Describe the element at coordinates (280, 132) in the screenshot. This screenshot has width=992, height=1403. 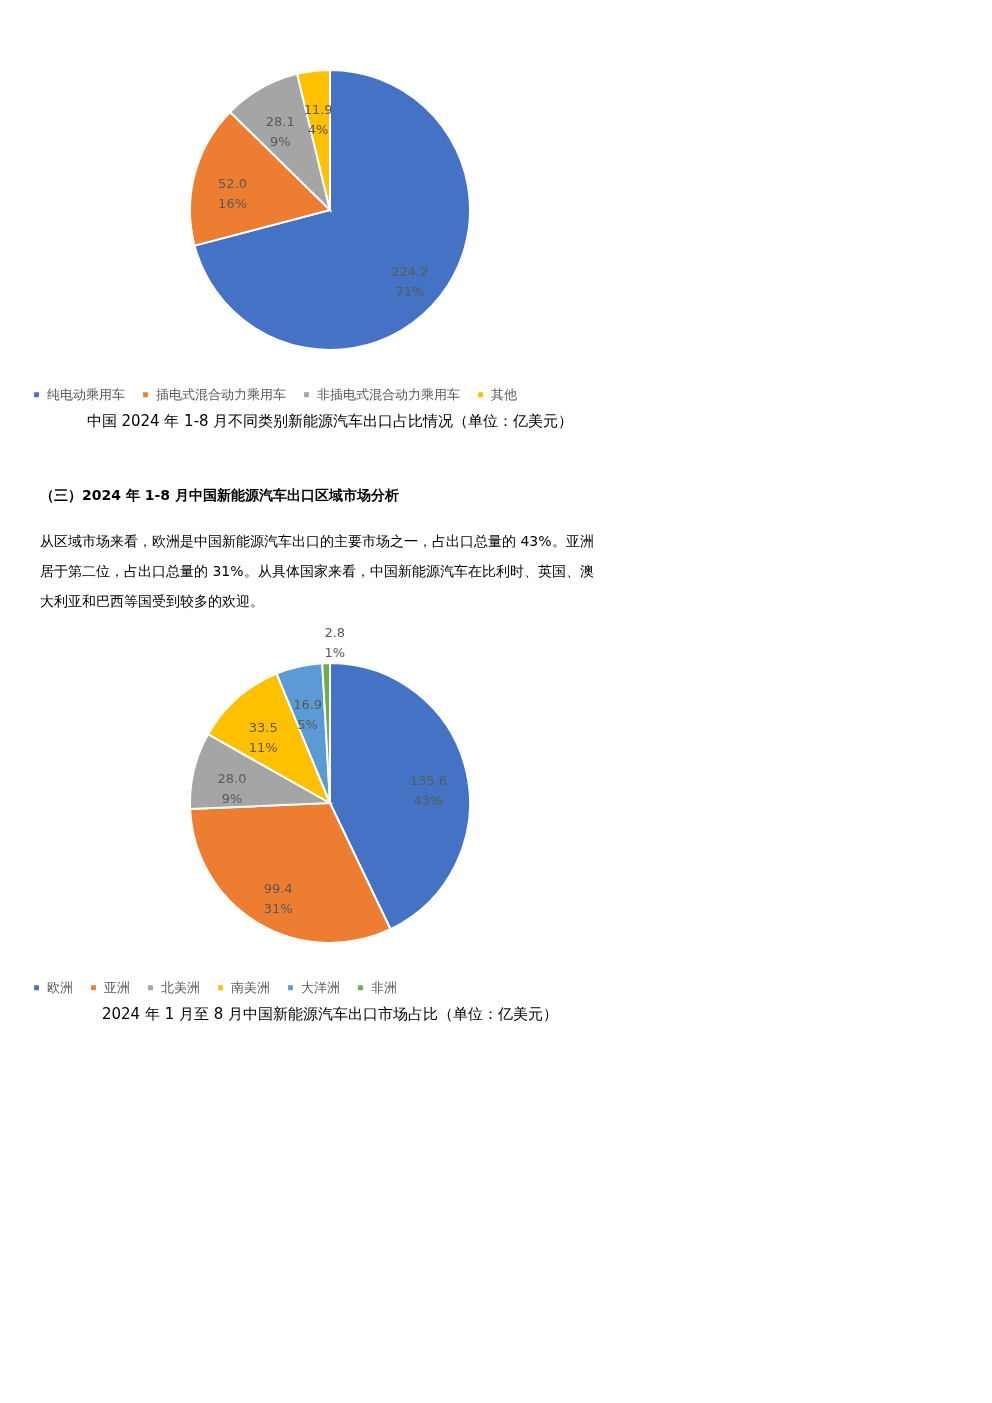
I see `data-label: 28.1 9%` at that location.